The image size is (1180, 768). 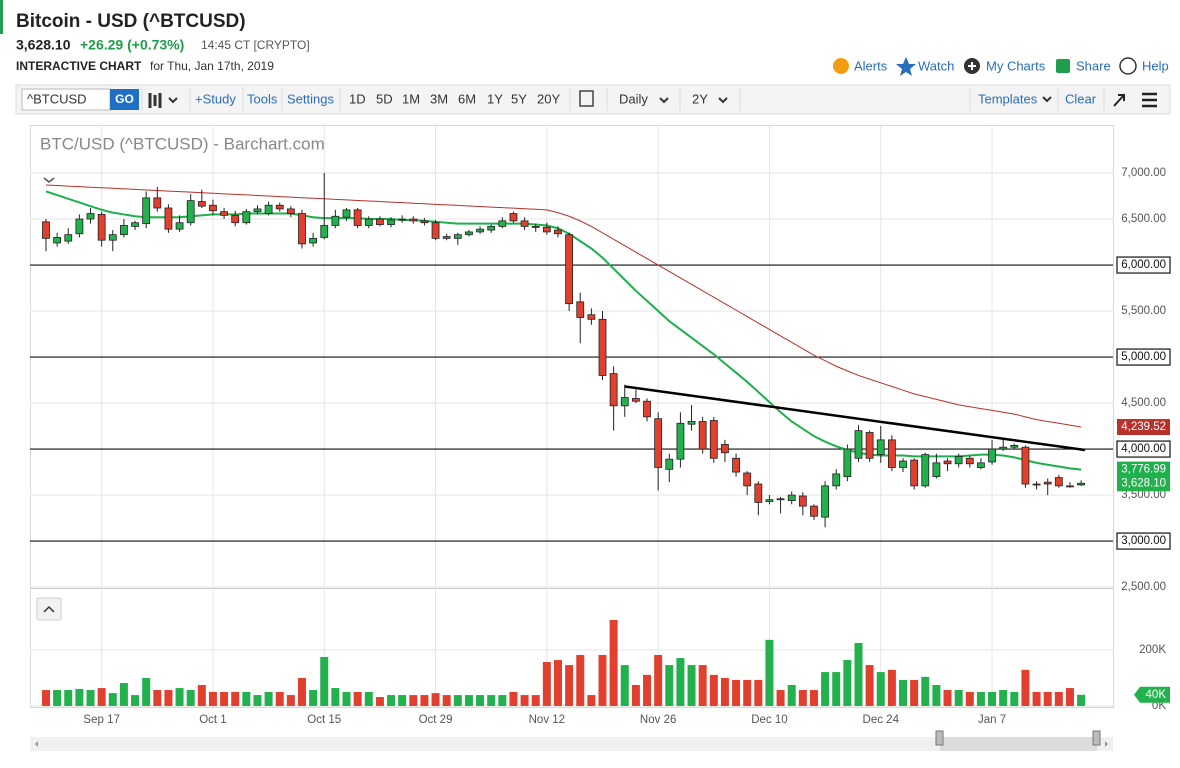 I want to click on last-price: 3,628.10, so click(x=43, y=45).